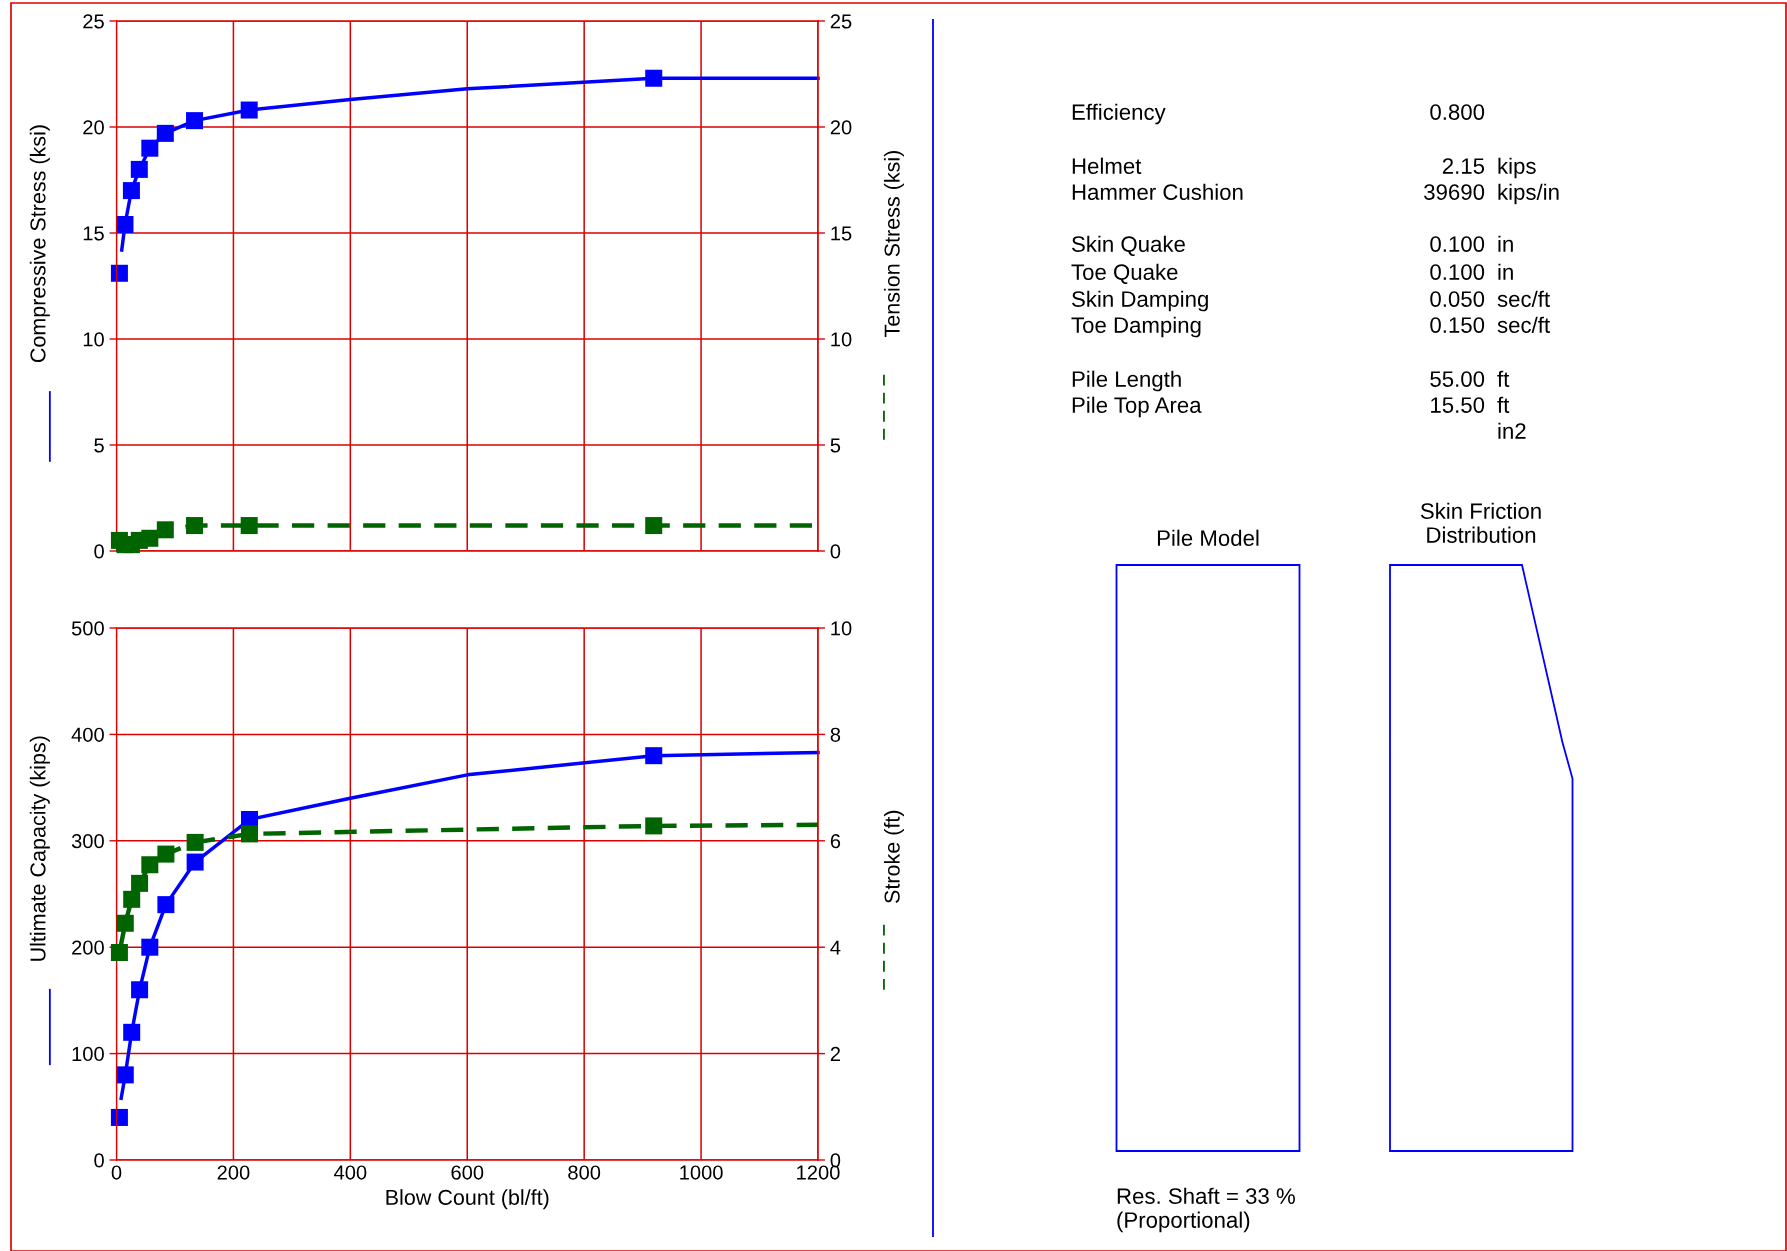 The width and height of the screenshot is (1787, 1251). What do you see at coordinates (1512, 430) in the screenshot?
I see `text: in2` at bounding box center [1512, 430].